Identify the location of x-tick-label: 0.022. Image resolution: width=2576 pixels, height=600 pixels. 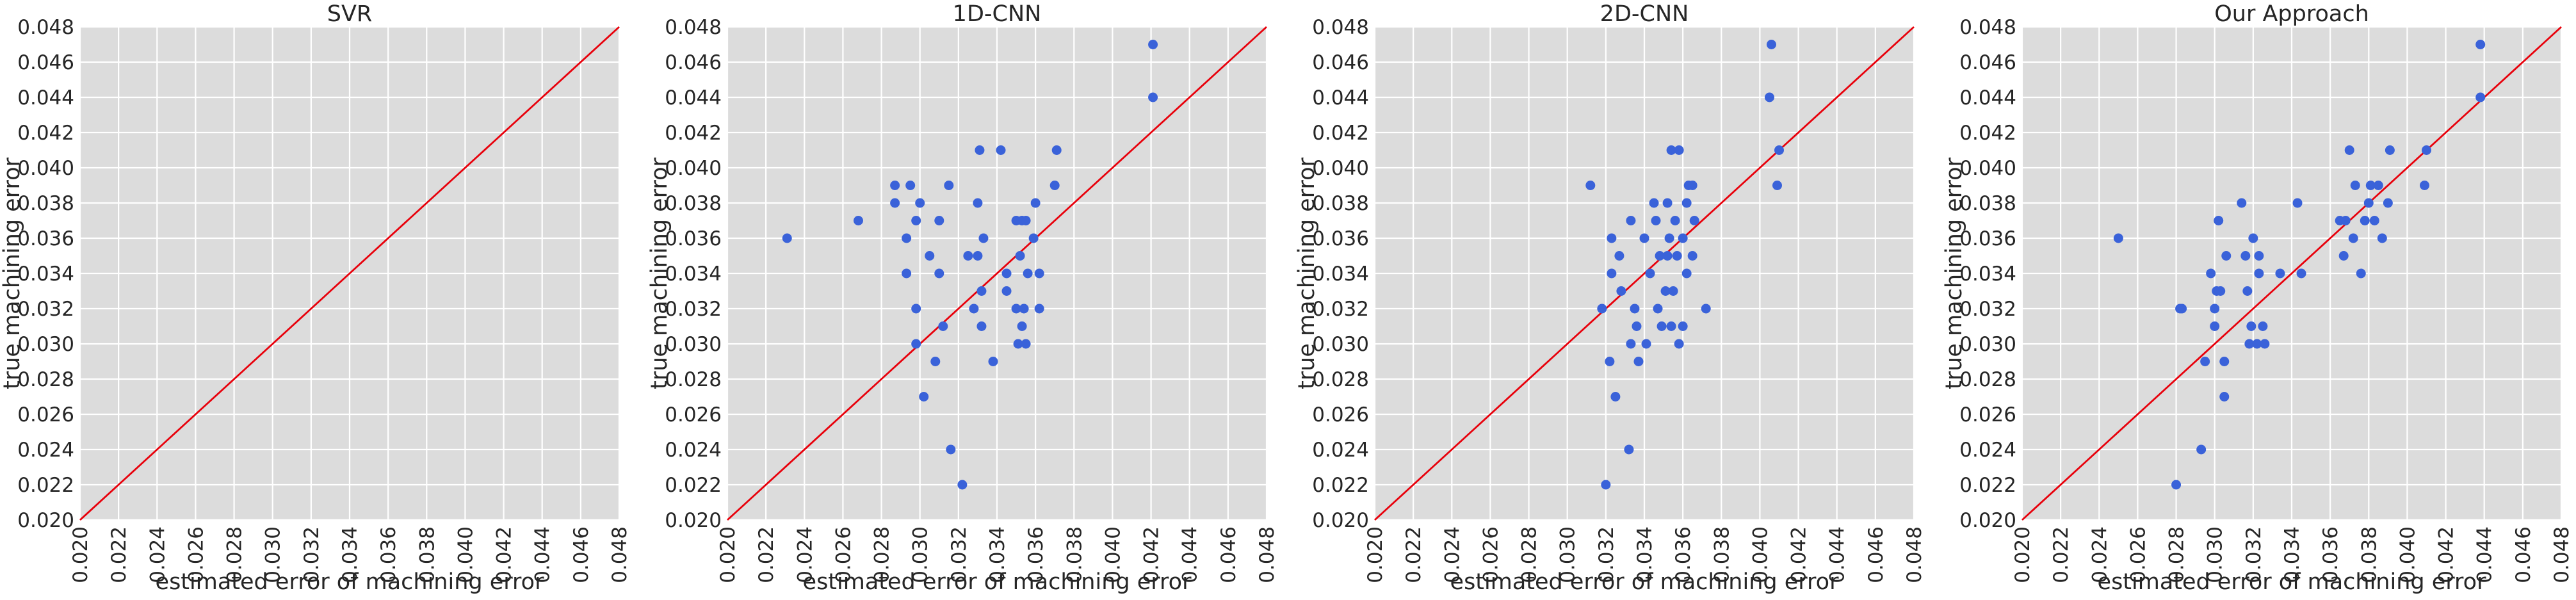
(2061, 554).